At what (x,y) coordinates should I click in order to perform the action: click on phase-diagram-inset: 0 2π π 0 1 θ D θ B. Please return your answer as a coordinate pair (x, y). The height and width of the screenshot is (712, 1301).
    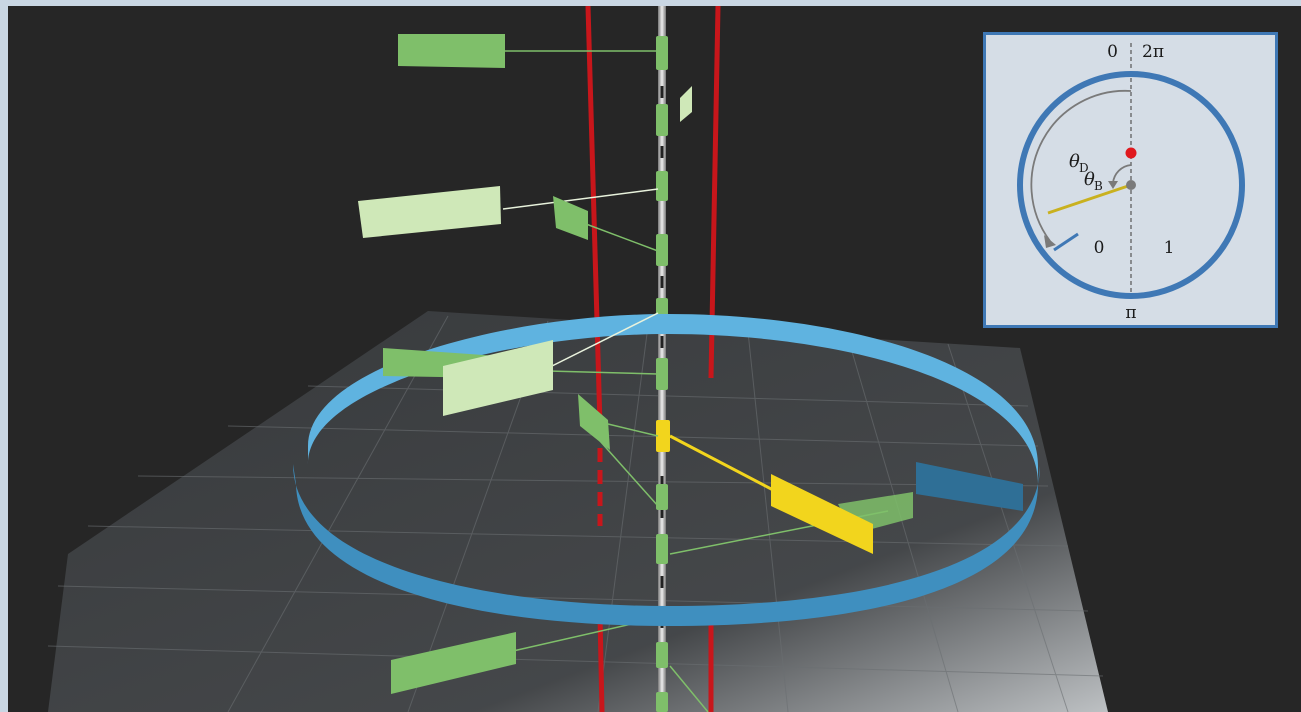
    Looking at the image, I should click on (1130, 180).